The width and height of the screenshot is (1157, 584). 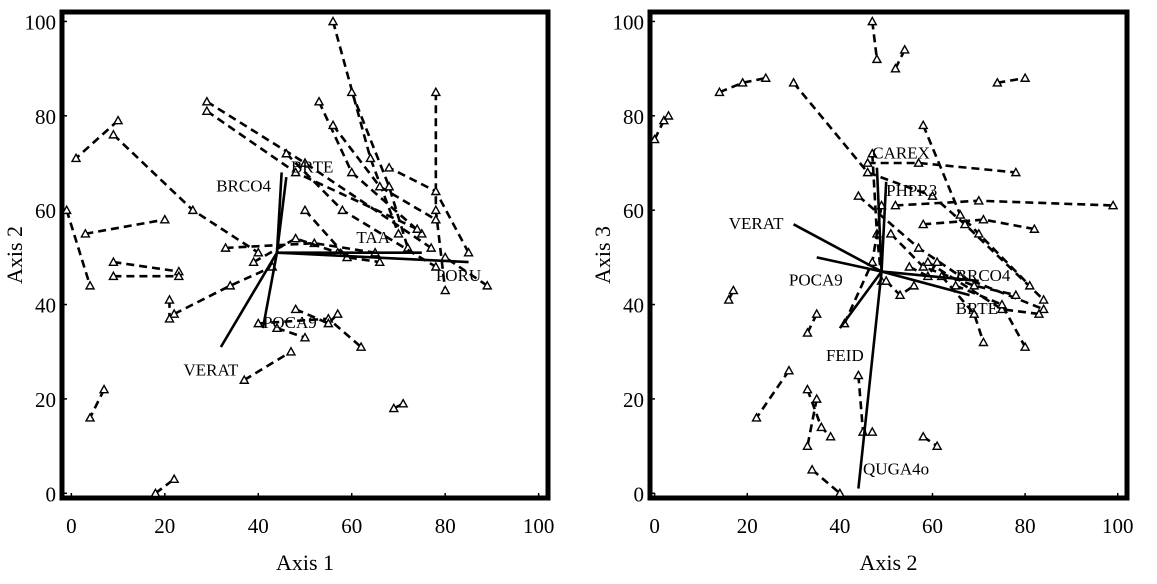 I want to click on x-tick-label: 60, so click(x=932, y=526).